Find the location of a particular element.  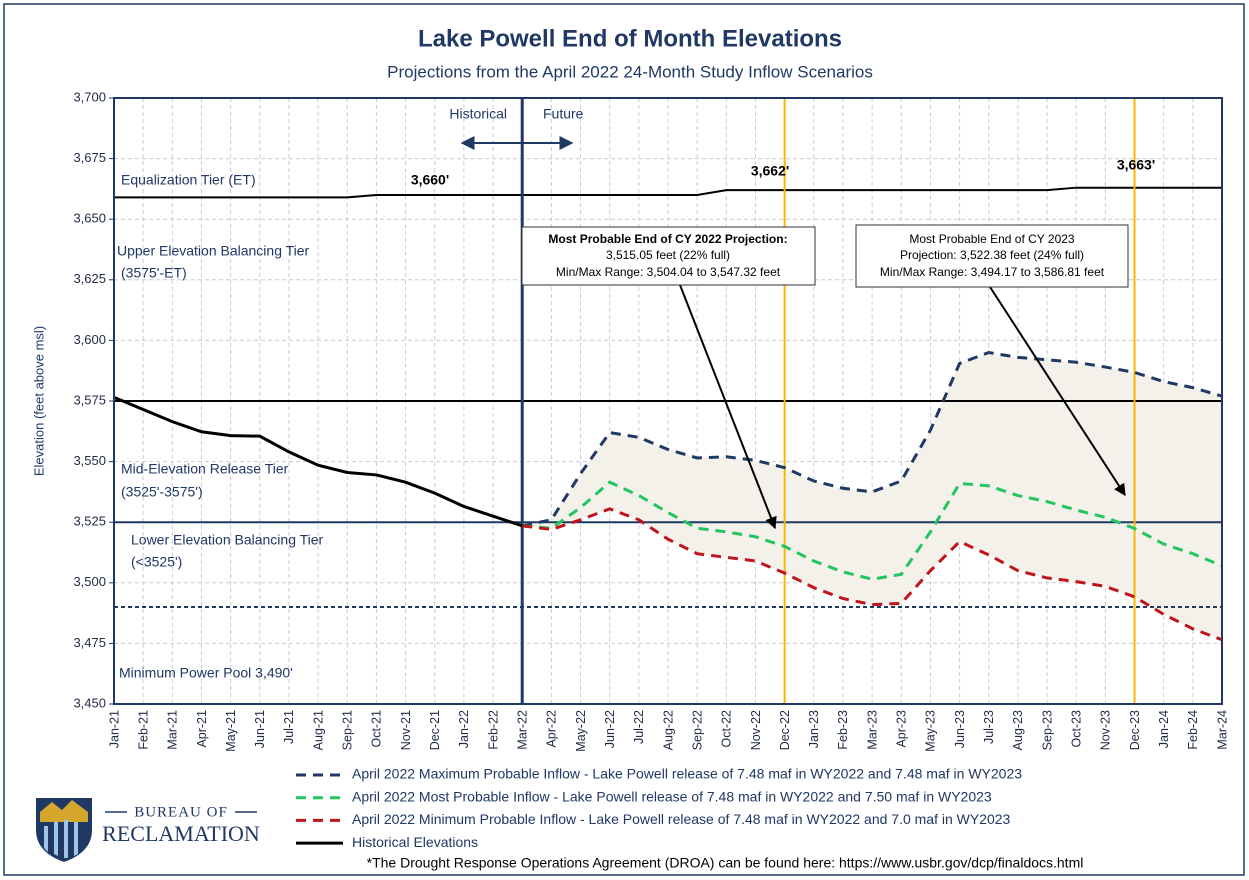

x-tick-label: Jan-24 is located at coordinates (1164, 729).